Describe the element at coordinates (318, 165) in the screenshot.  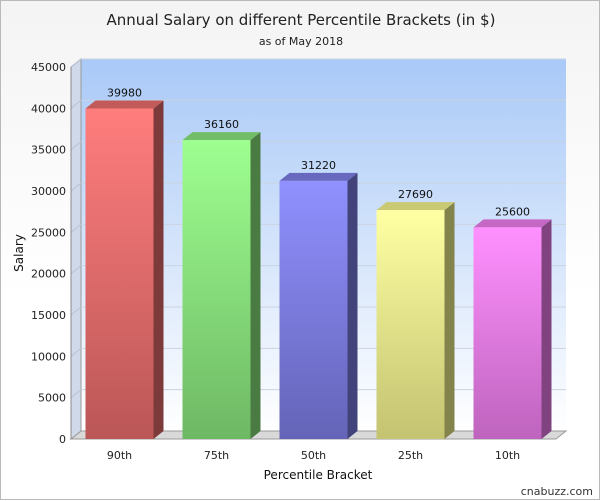
I see `data-label: 31220` at that location.